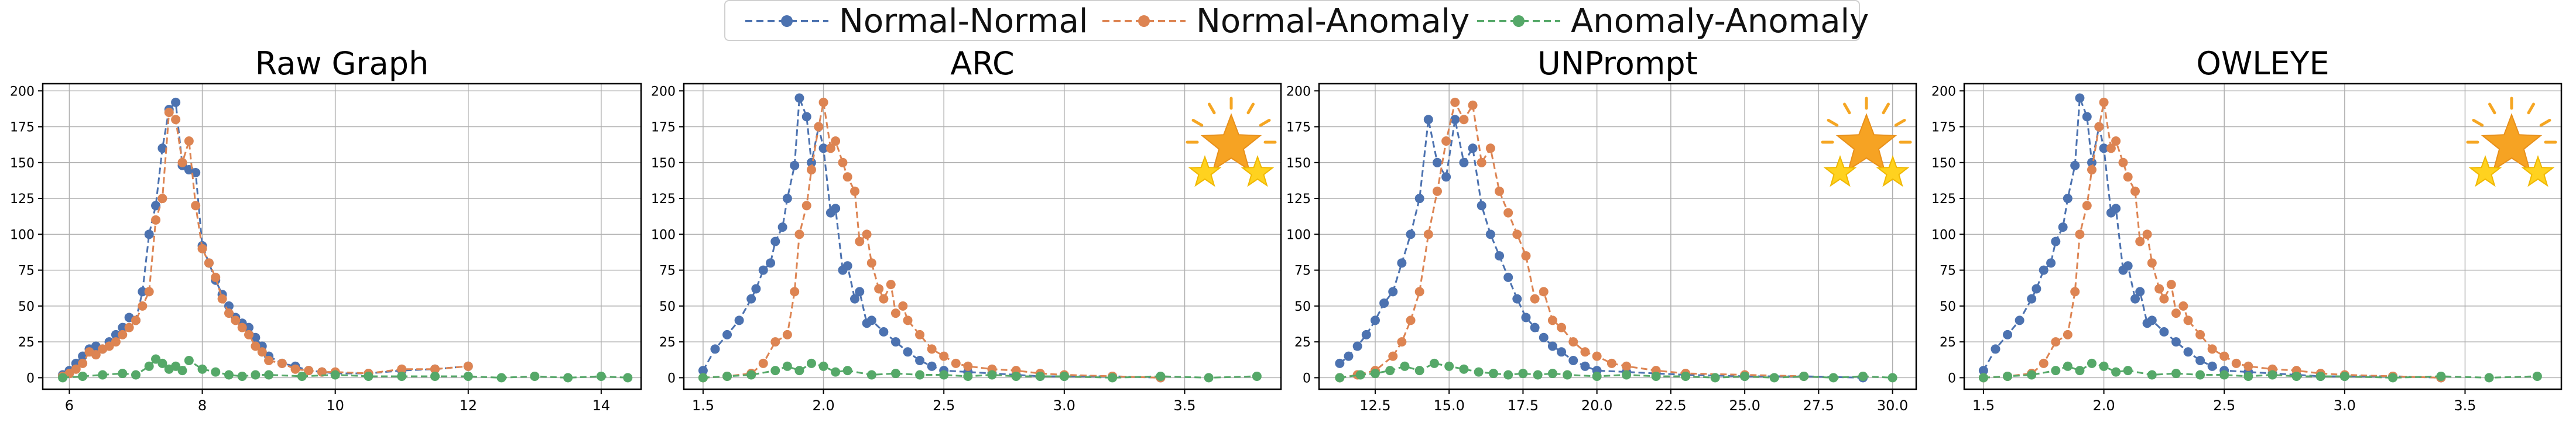 This screenshot has height=429, width=2576. What do you see at coordinates (1943, 128) in the screenshot?
I see `y-tick-label: 175` at bounding box center [1943, 128].